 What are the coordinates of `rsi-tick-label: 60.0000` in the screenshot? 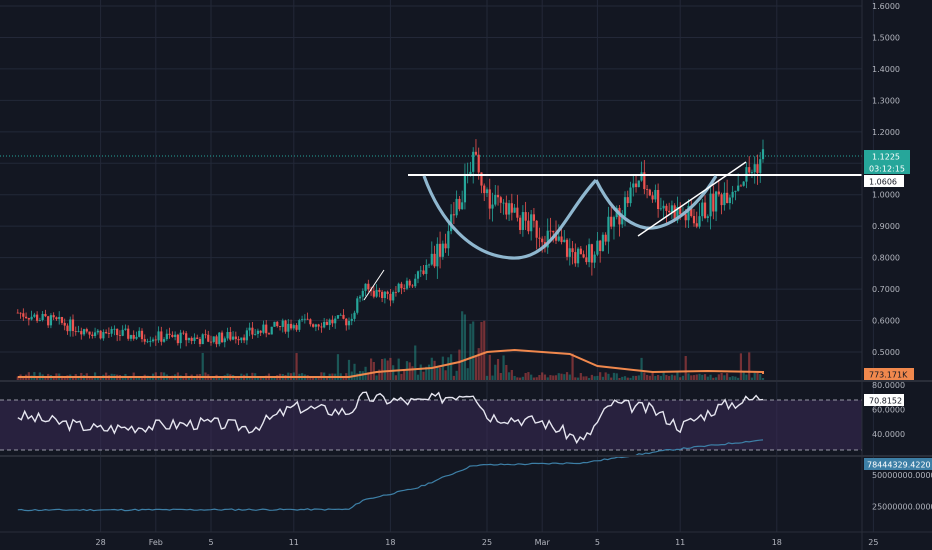 It's located at (888, 410).